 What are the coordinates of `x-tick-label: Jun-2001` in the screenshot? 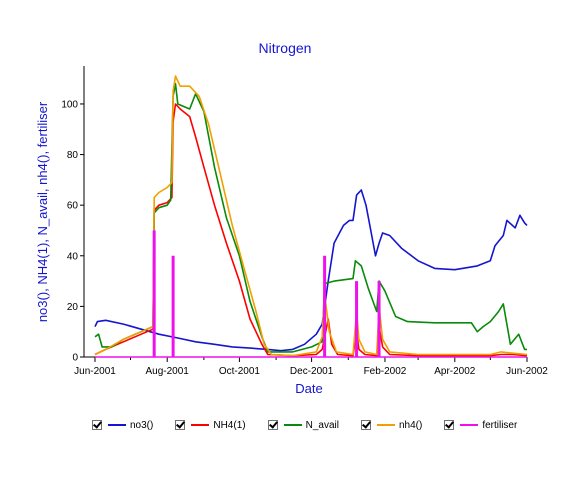 It's located at (95, 371).